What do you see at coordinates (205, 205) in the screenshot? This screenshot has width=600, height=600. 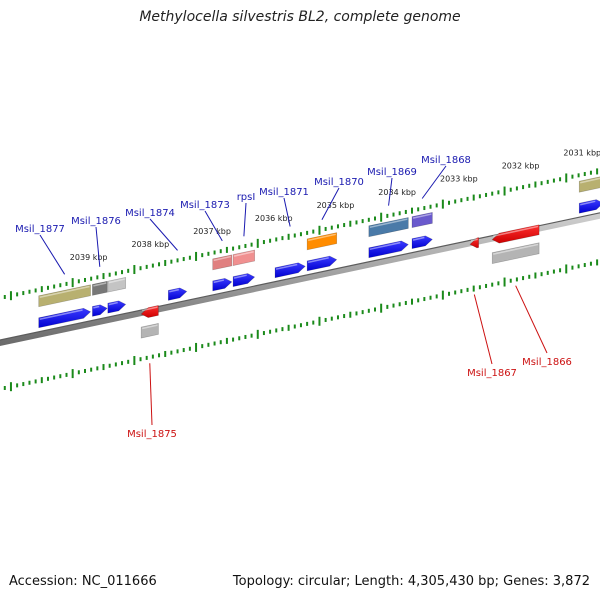 I see `gene-label: Msil_1873` at bounding box center [205, 205].